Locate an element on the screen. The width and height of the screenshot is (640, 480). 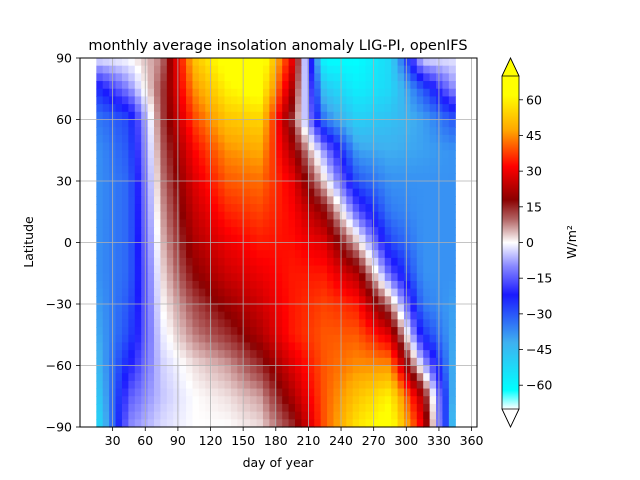
colorbar-body is located at coordinates (510, 242).